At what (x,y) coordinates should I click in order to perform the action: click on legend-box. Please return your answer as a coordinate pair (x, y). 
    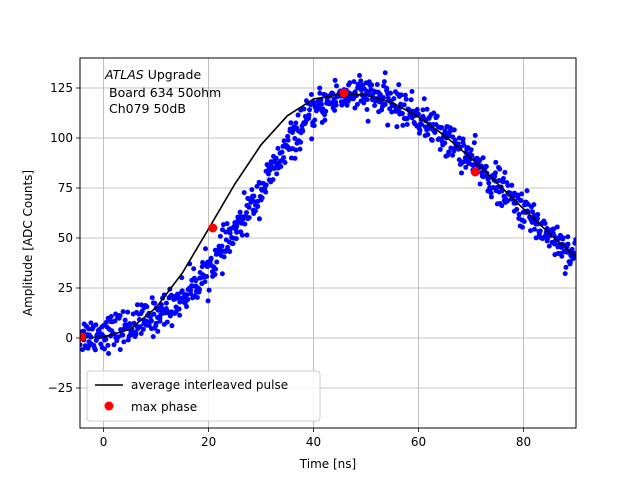
    Looking at the image, I should click on (203, 396).